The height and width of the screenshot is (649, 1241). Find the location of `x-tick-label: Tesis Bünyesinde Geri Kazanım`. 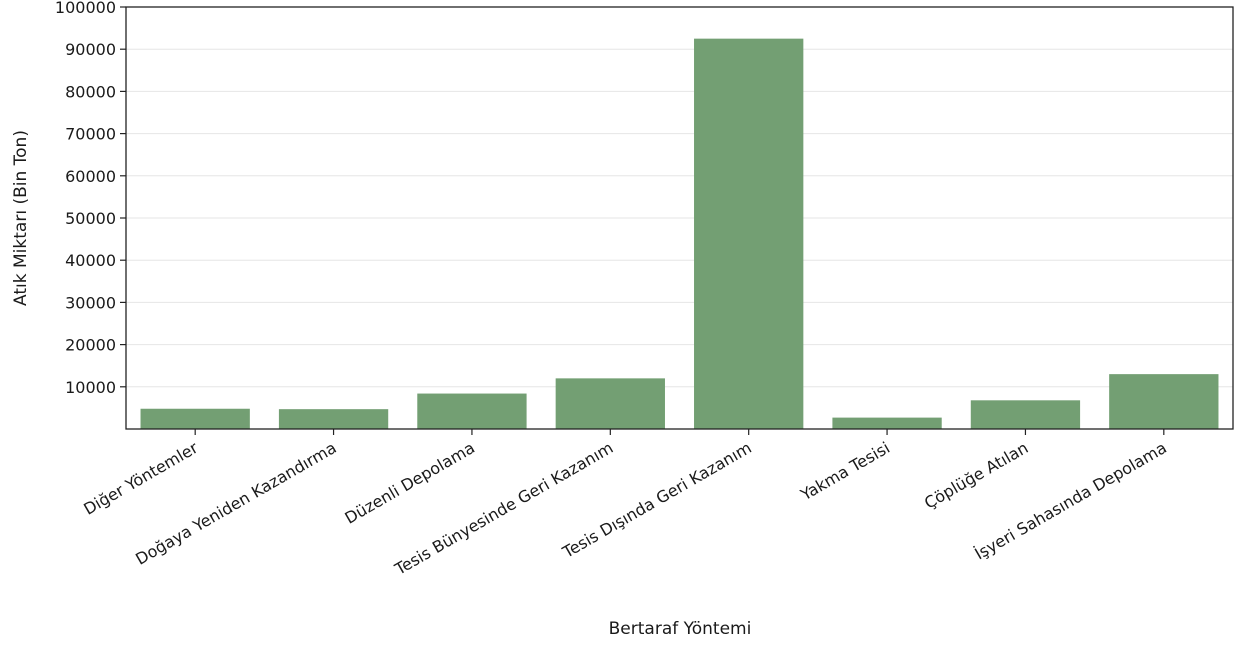

x-tick-label: Tesis Bünyesinde Geri Kazanım is located at coordinates (504, 508).